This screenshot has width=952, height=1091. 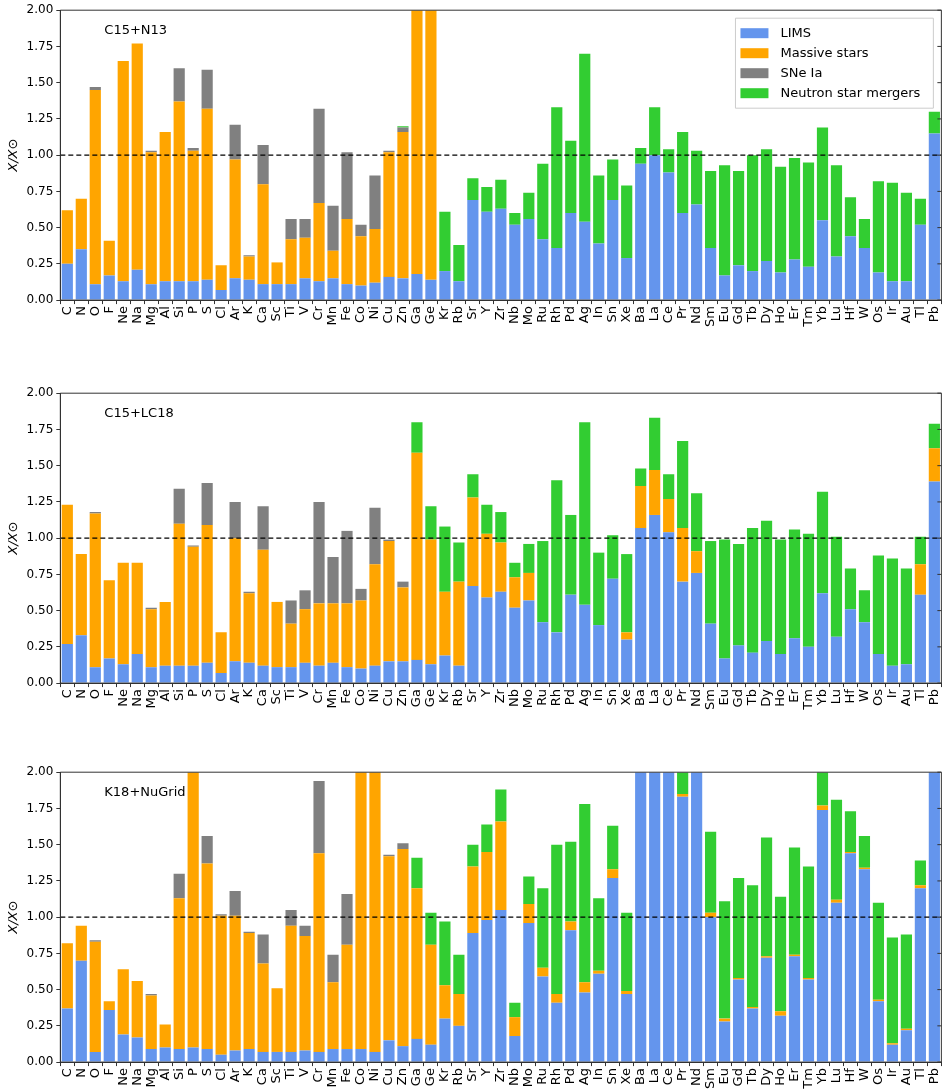 What do you see at coordinates (276, 1076) in the screenshot?
I see `x-tick-label: Sc` at bounding box center [276, 1076].